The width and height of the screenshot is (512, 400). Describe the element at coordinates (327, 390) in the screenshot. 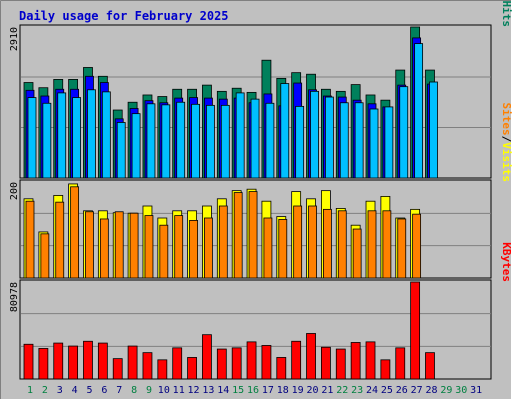

I see `day-label: 21` at that location.